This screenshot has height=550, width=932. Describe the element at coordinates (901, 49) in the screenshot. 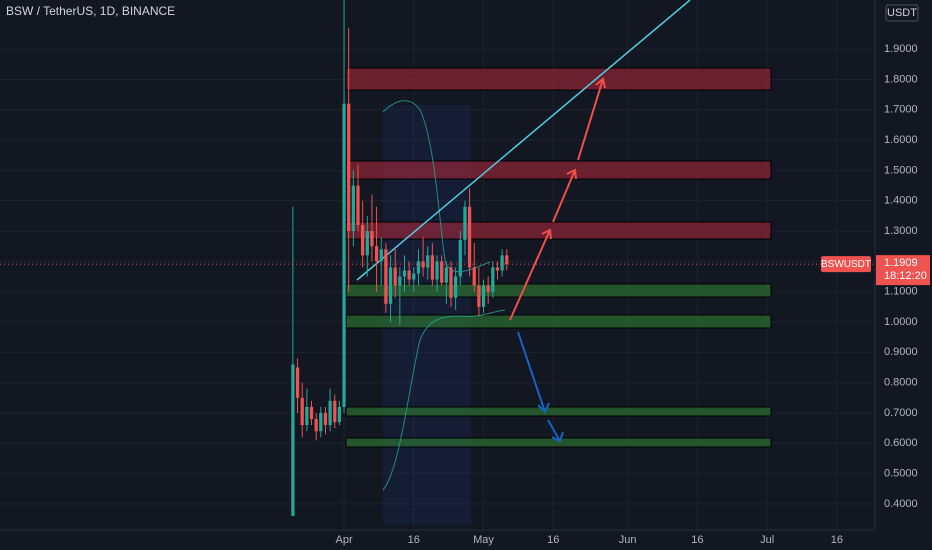

I see `y-tick-label: 1.9000` at that location.